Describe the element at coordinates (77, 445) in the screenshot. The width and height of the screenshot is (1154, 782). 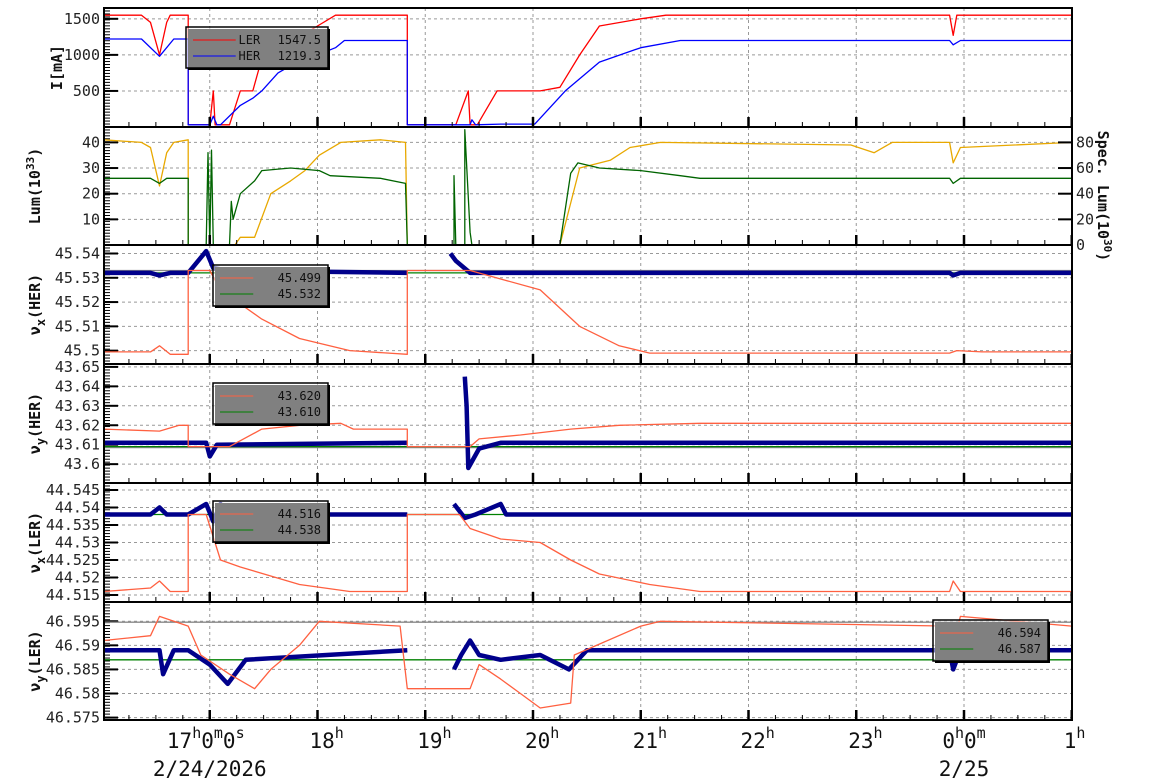
I see `y-tick-label: 43.61` at that location.